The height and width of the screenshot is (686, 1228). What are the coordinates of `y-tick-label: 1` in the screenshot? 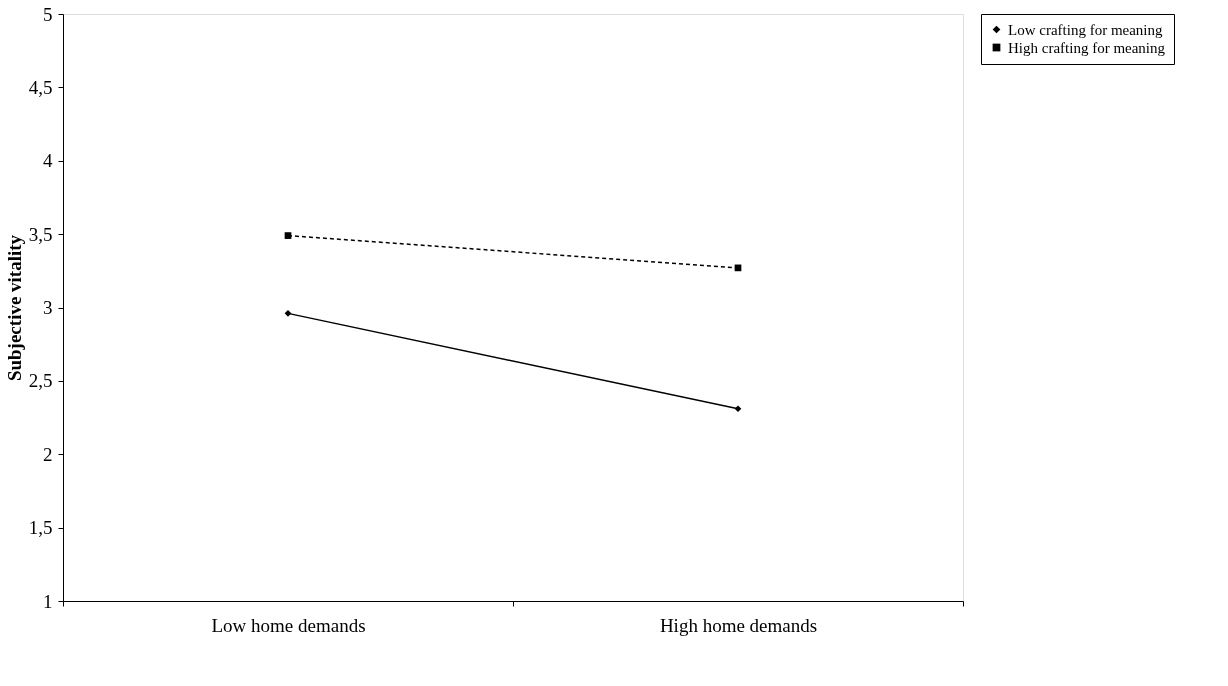 It's located at (48, 601).